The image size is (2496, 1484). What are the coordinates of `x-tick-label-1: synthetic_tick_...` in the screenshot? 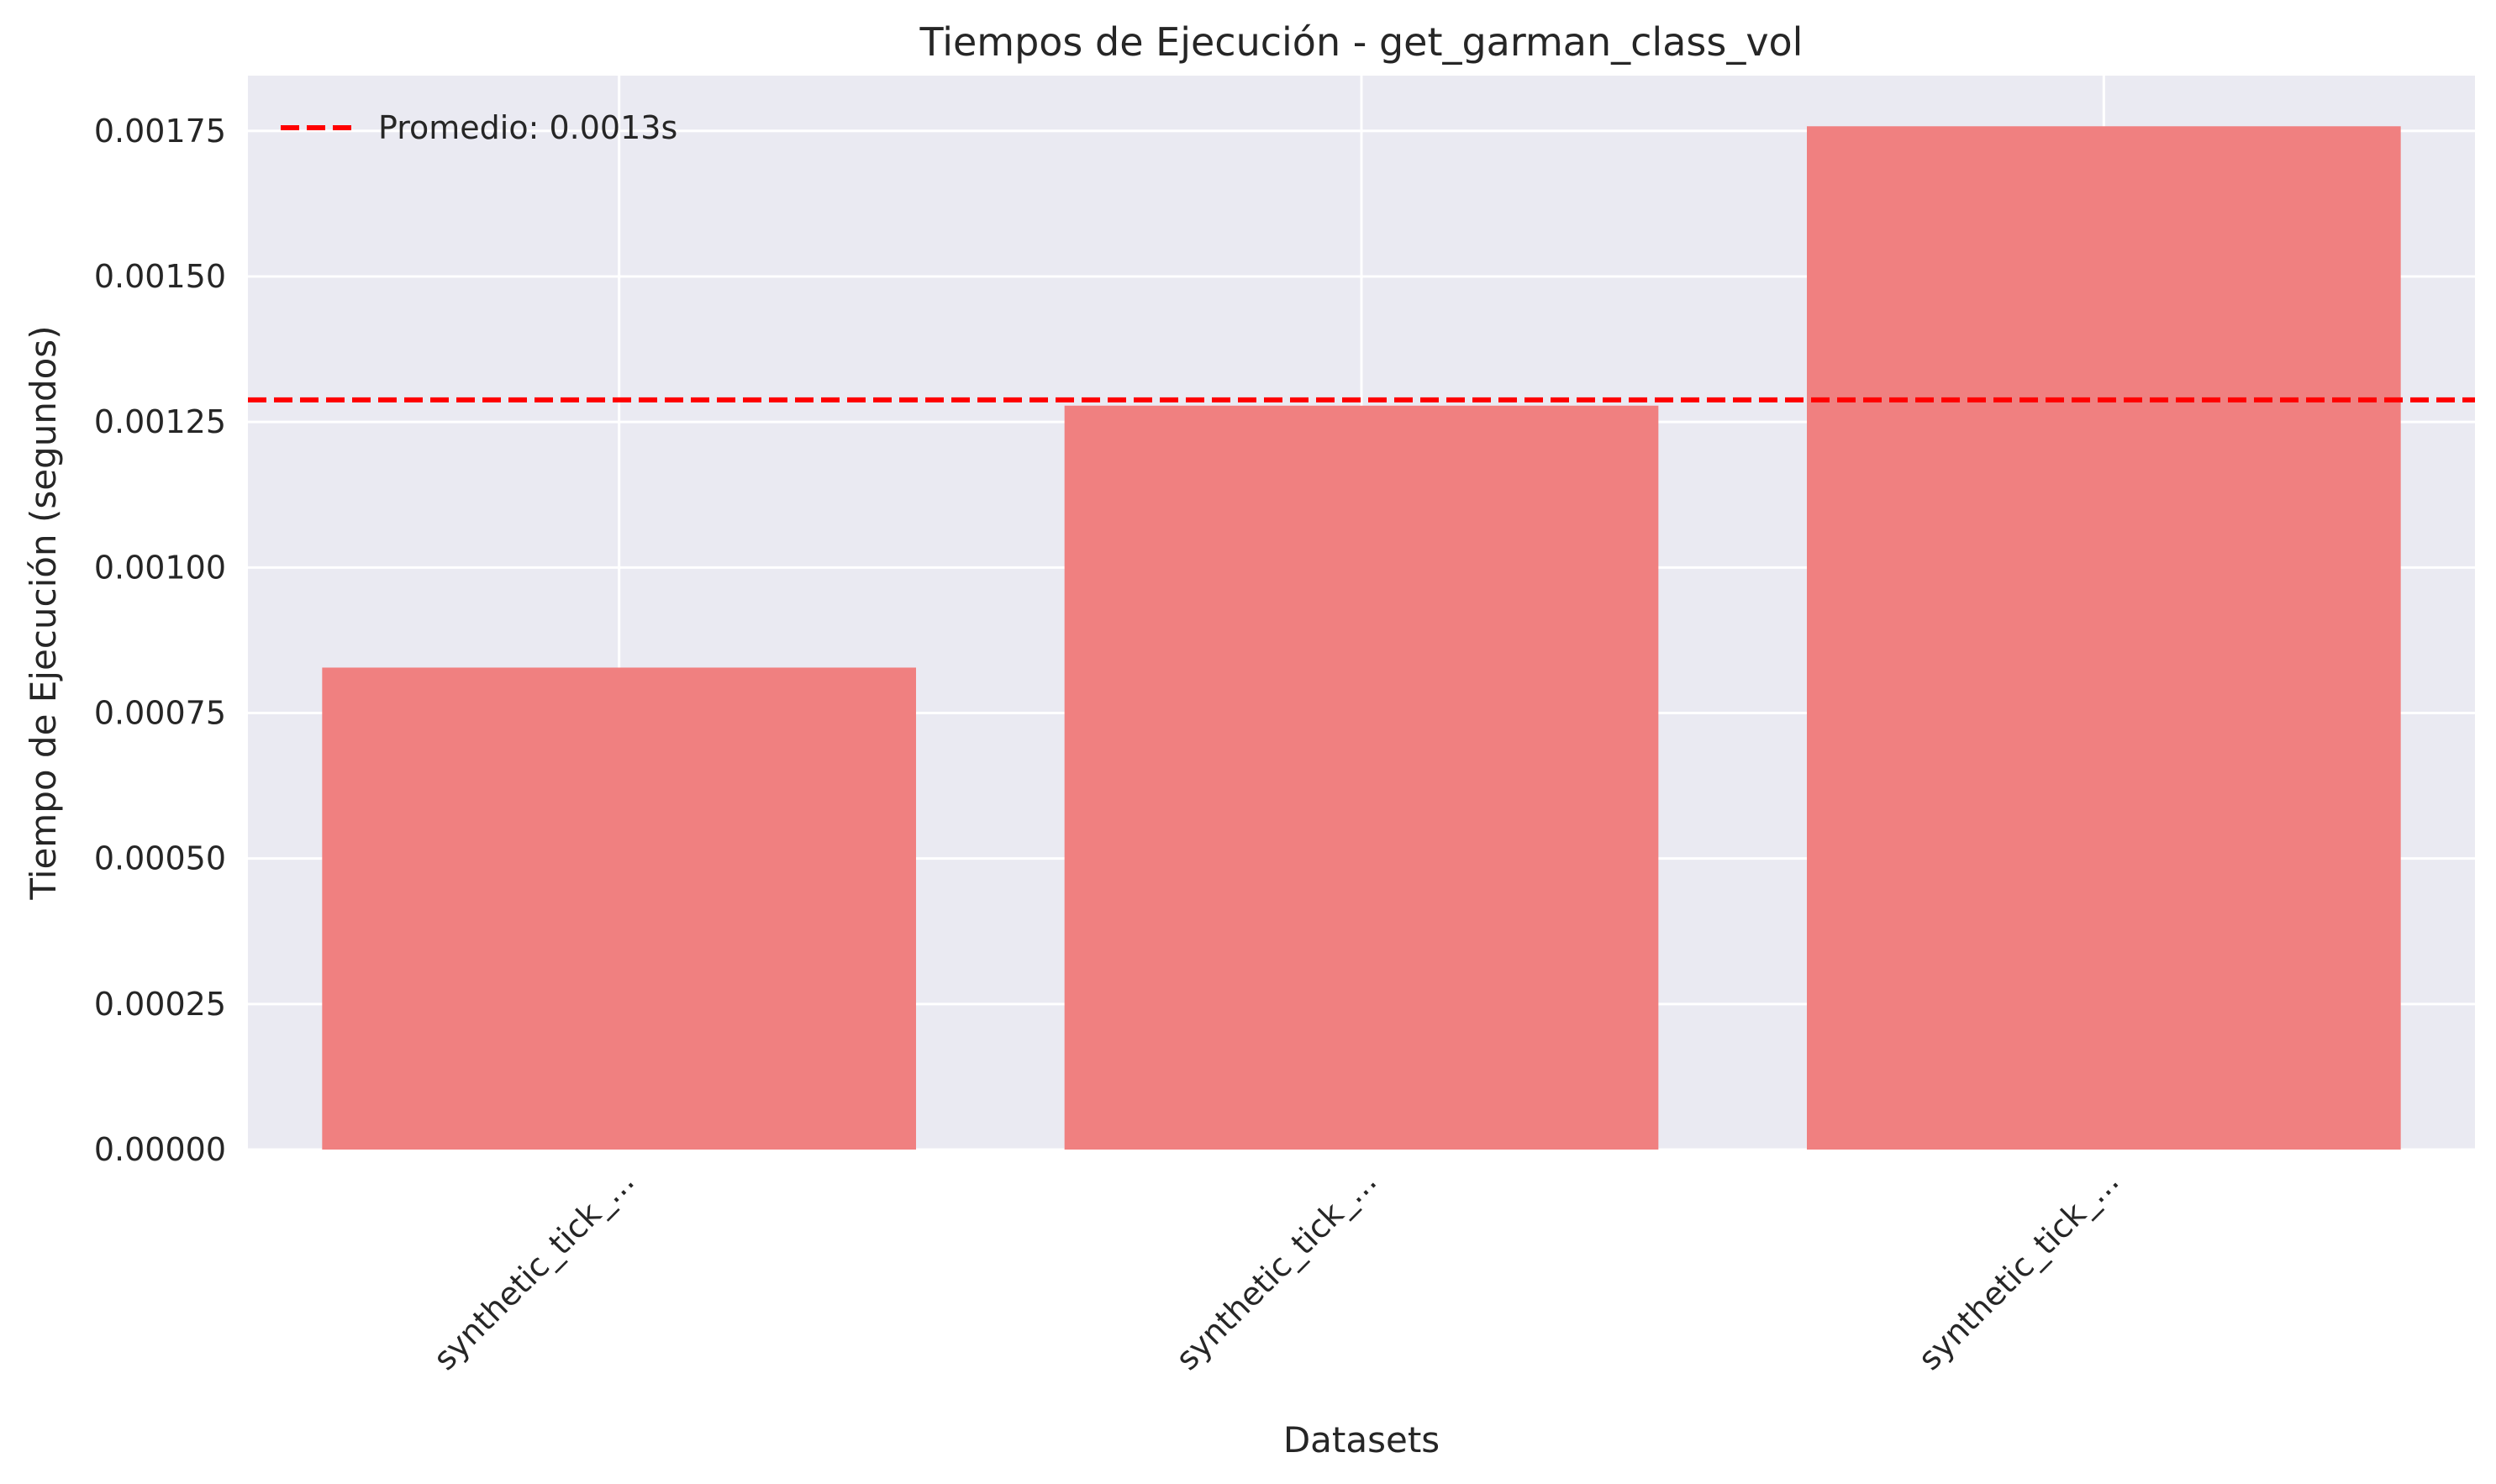 It's located at (1276, 1269).